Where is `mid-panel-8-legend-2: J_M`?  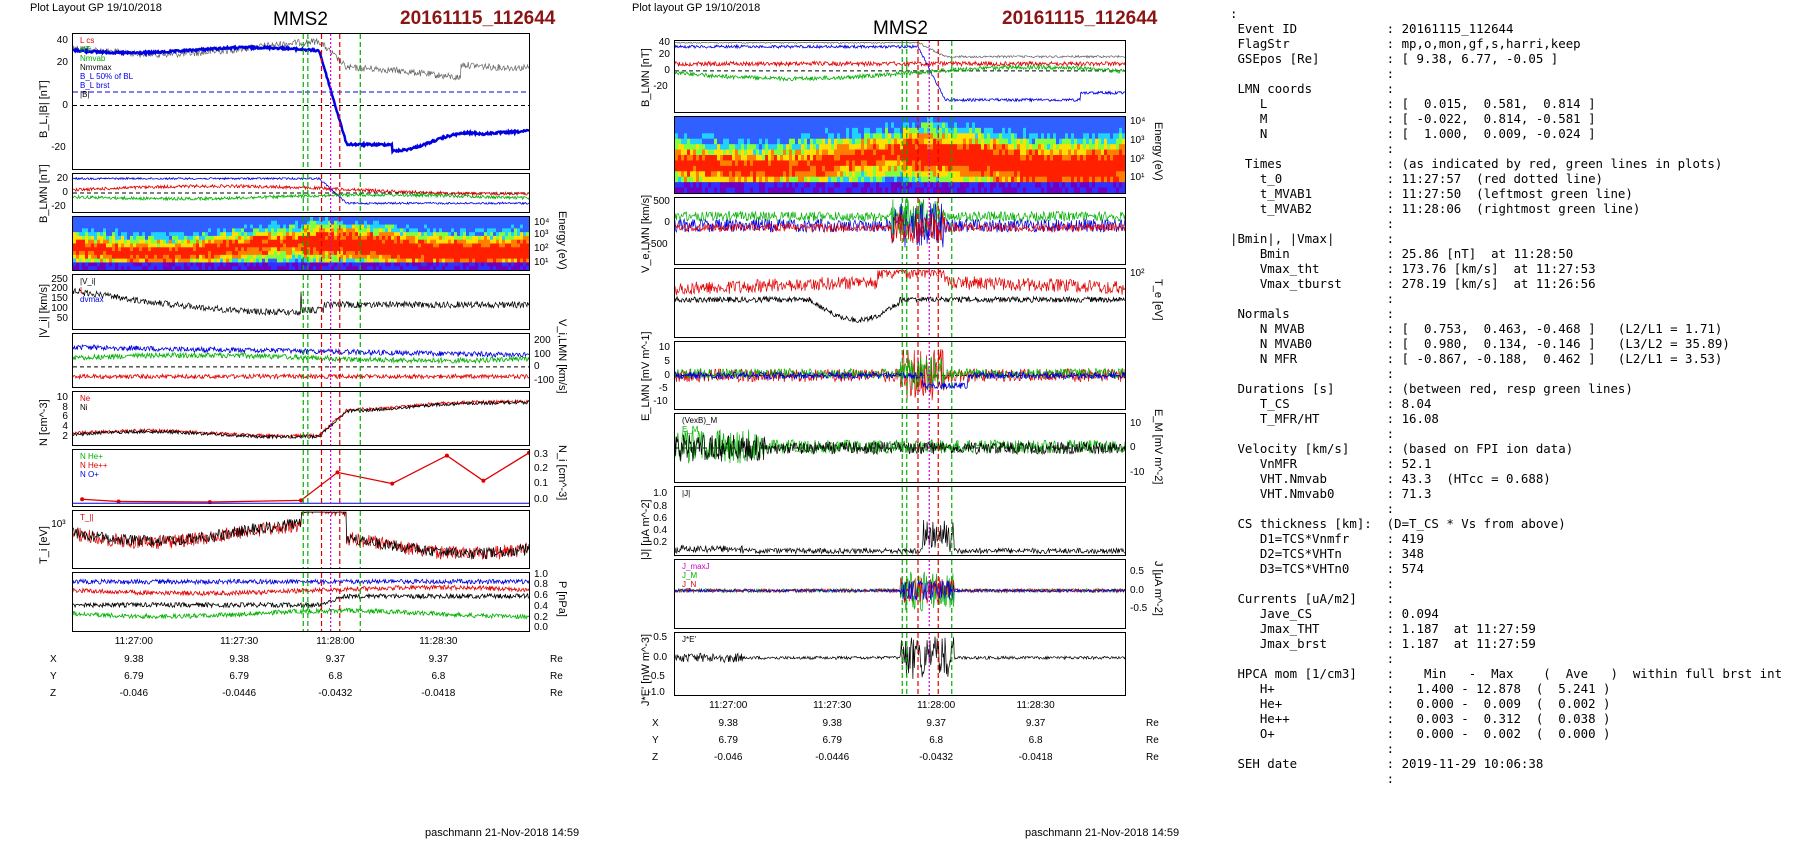 mid-panel-8-legend-2: J_M is located at coordinates (690, 575).